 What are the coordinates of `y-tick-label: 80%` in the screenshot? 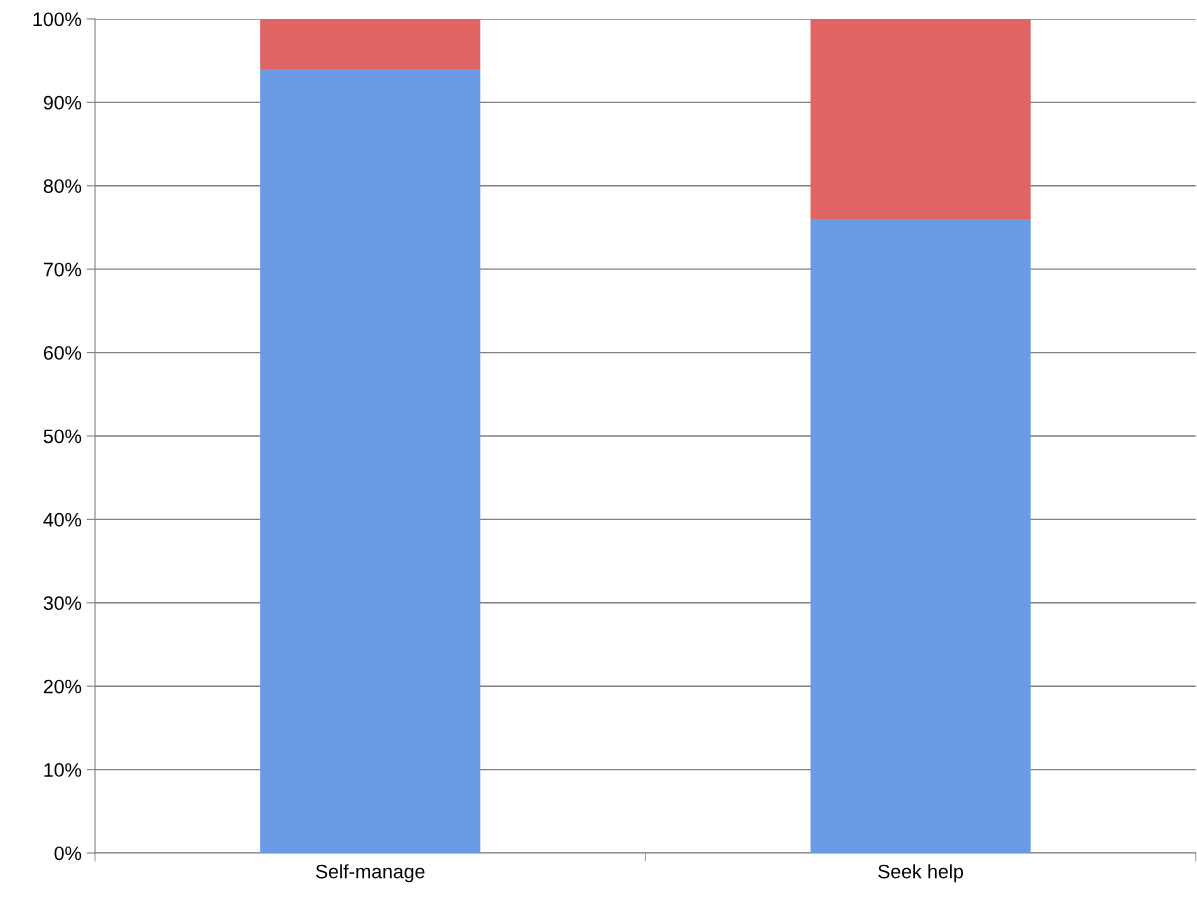 It's located at (62, 186).